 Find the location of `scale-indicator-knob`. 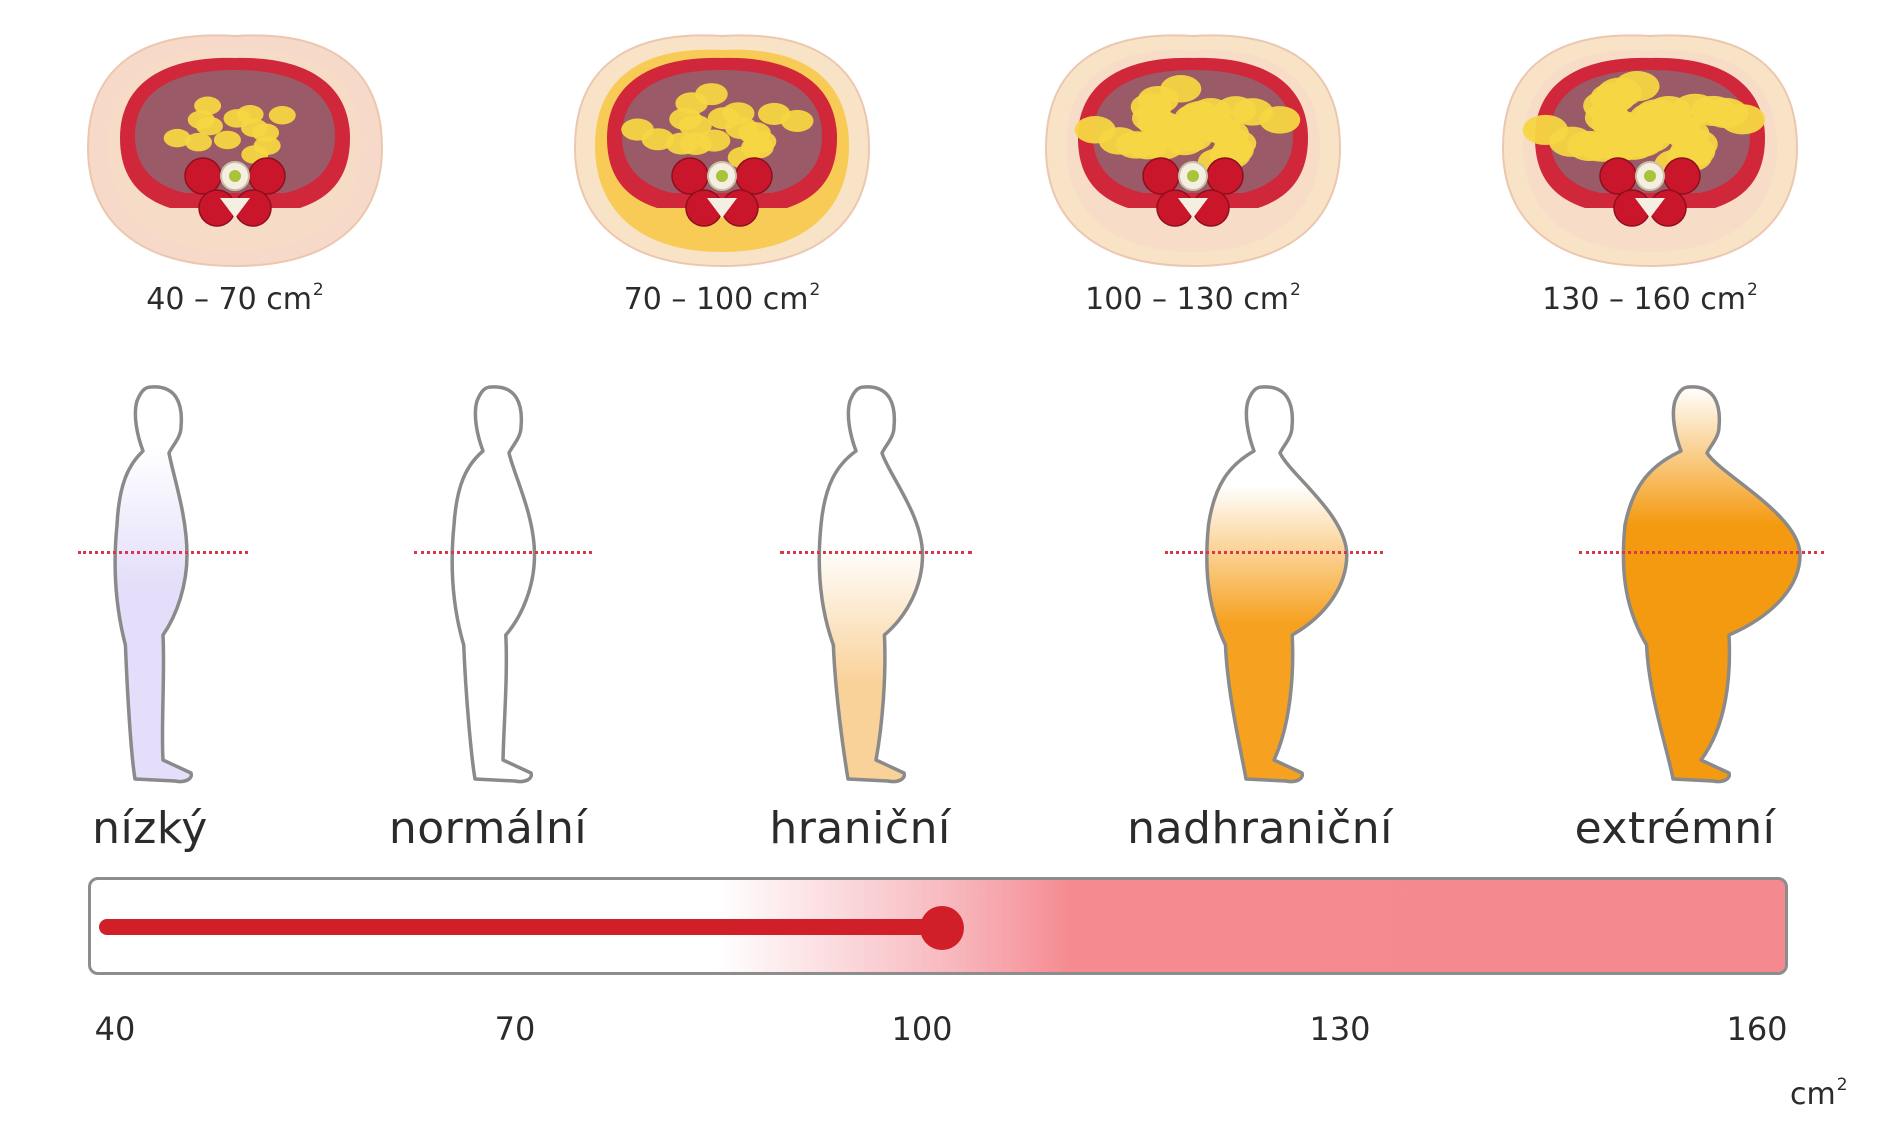

scale-indicator-knob is located at coordinates (942, 928).